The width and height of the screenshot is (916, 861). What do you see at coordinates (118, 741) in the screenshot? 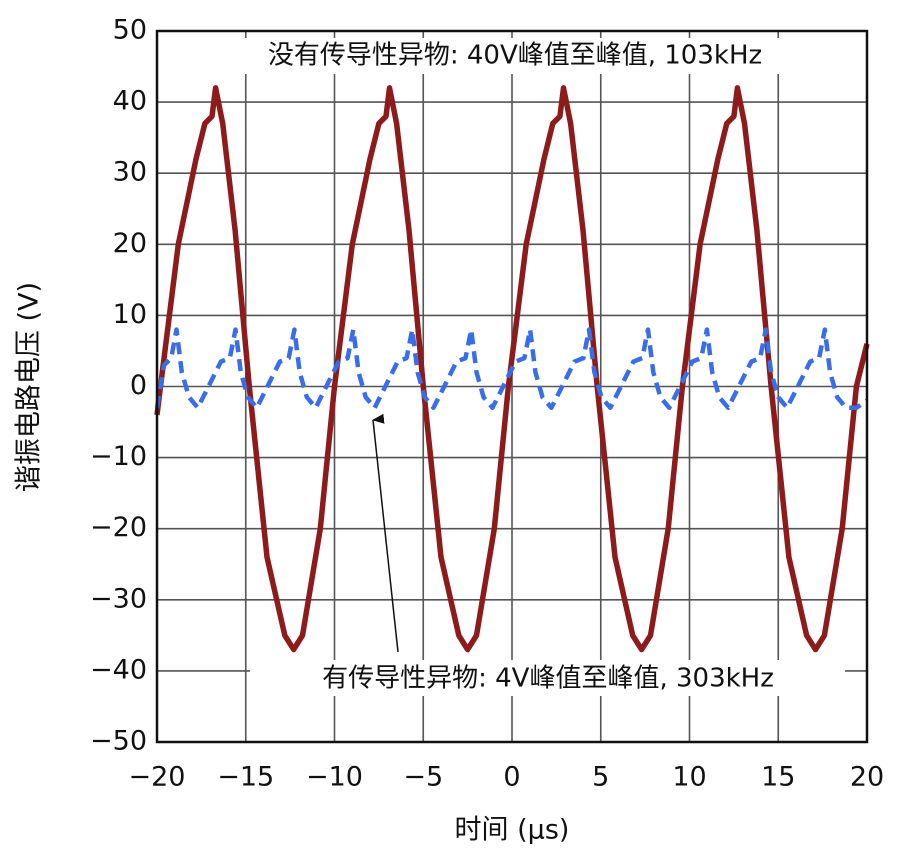
I see `y-tick-label: −50` at bounding box center [118, 741].